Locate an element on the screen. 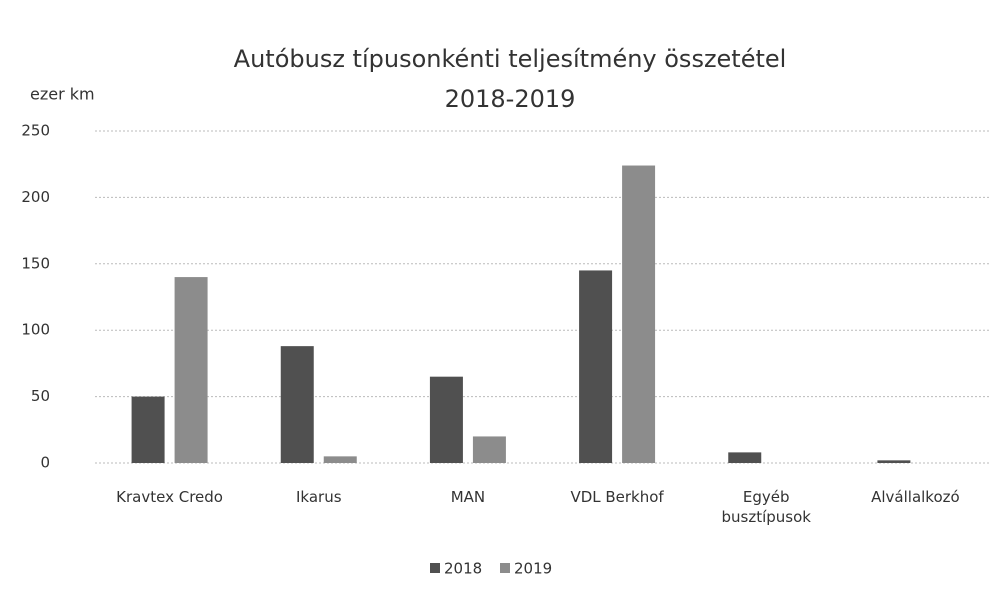  y-tick-label: 50 is located at coordinates (40, 396).